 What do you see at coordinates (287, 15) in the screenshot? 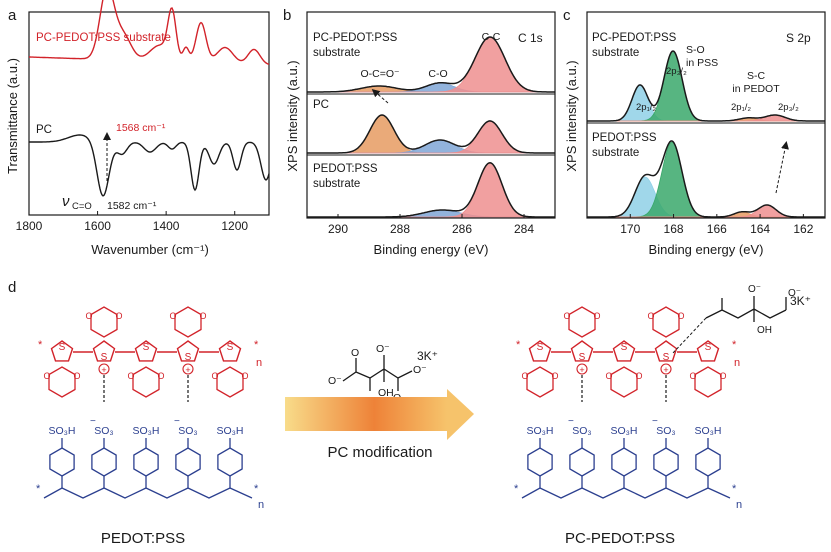
I see `panel-label-b: b` at bounding box center [287, 15].